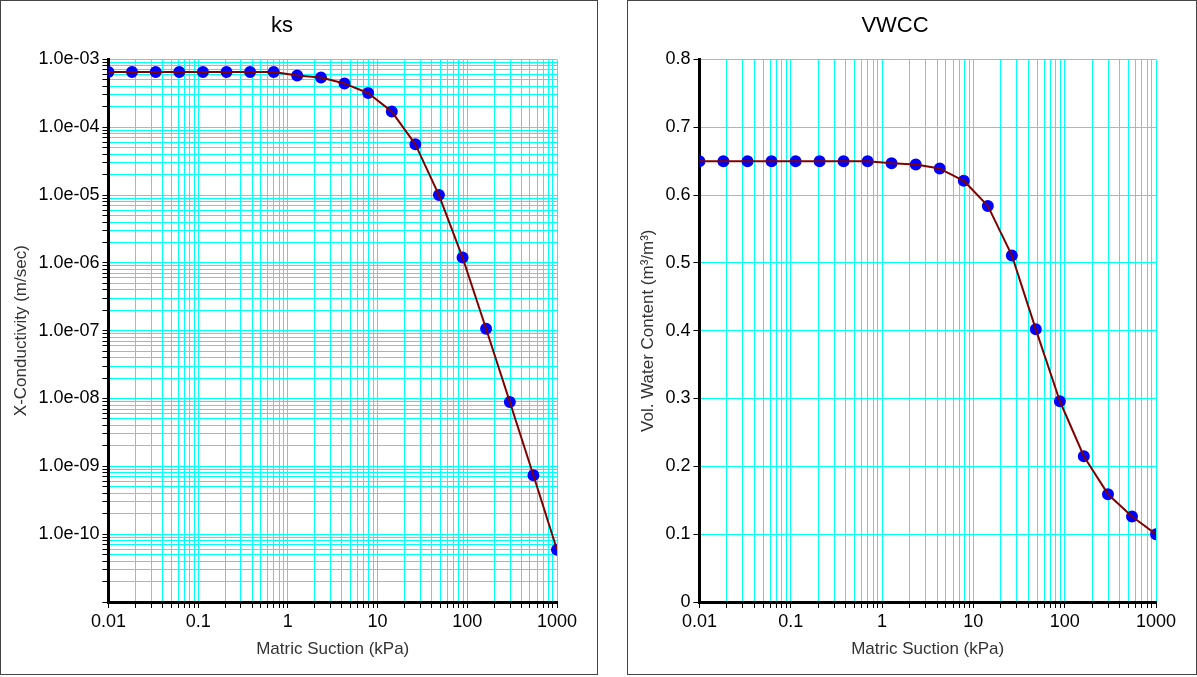 The image size is (1197, 677). What do you see at coordinates (69, 533) in the screenshot?
I see `y-tick-label: 1.0e-10` at bounding box center [69, 533].